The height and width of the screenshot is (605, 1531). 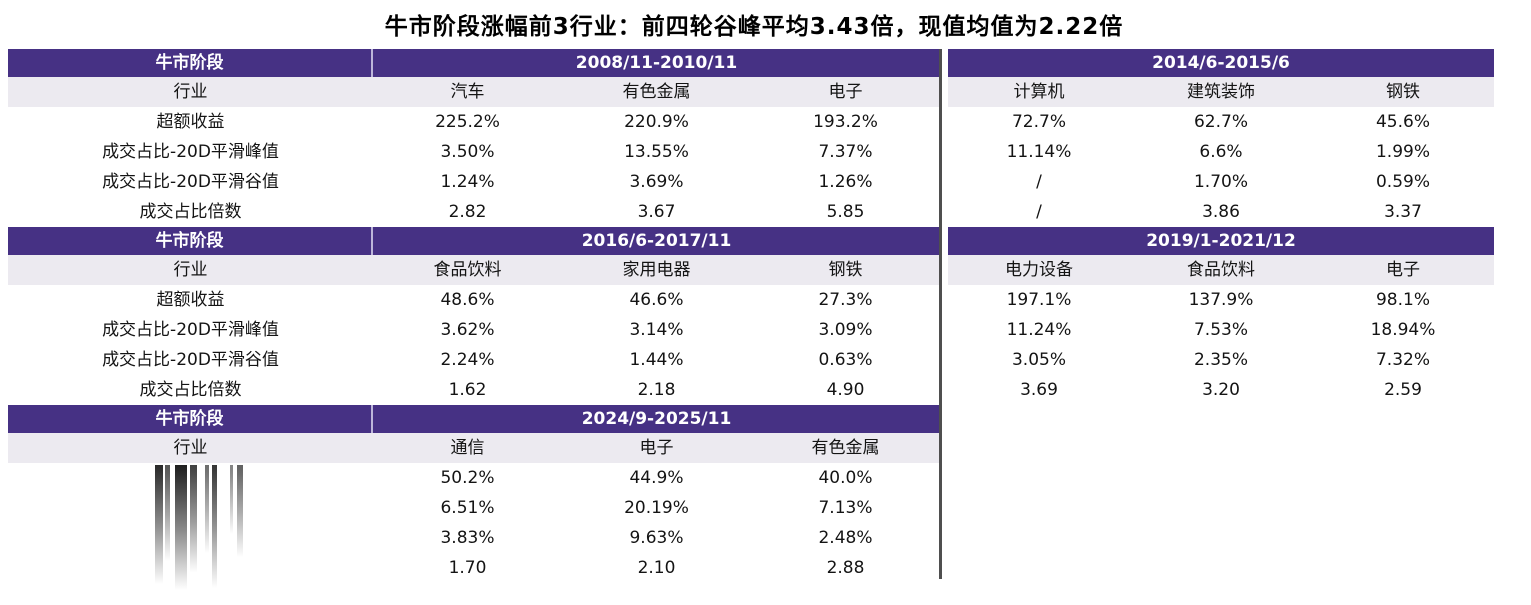 I want to click on table-cell: 2.59, so click(x=1403, y=390).